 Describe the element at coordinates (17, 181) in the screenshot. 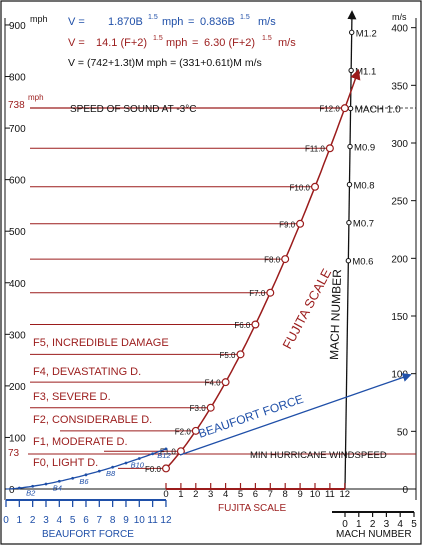

I see `left-axis-tick-label: 600` at that location.